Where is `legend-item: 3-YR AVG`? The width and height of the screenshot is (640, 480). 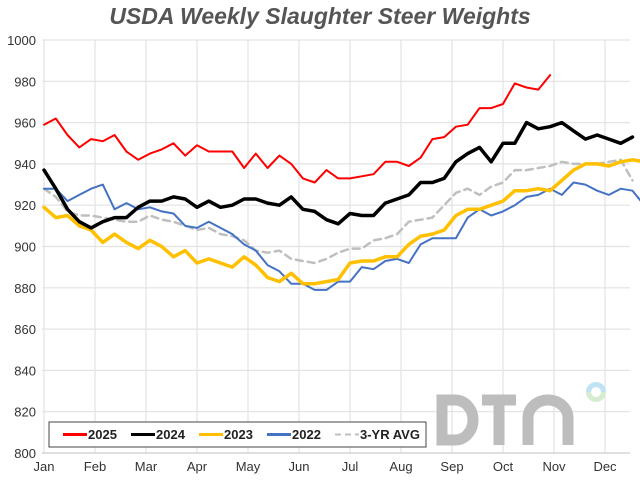
legend-item: 3-YR AVG is located at coordinates (377, 434).